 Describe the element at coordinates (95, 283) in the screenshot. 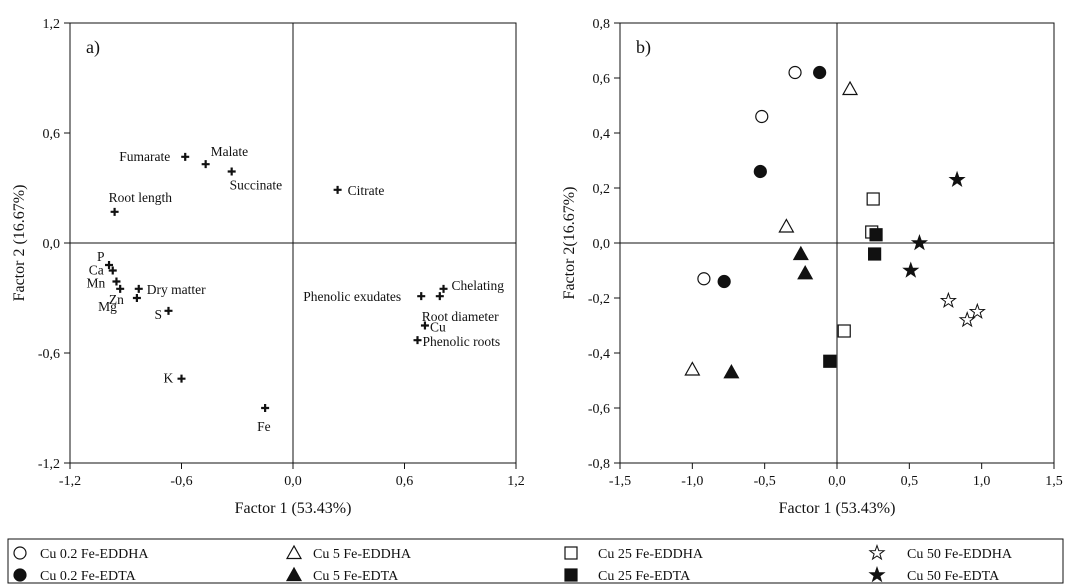

I see `loading-label: Mn` at that location.